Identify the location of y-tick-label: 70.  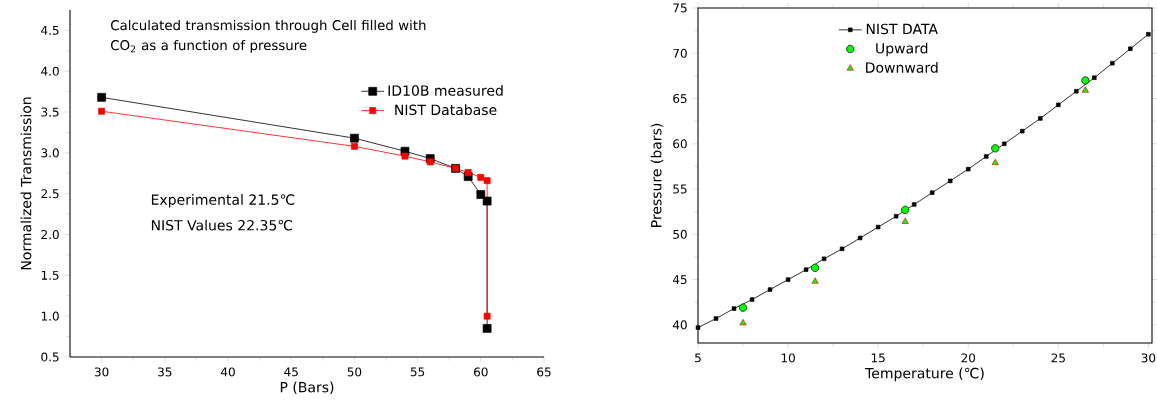
(680, 53).